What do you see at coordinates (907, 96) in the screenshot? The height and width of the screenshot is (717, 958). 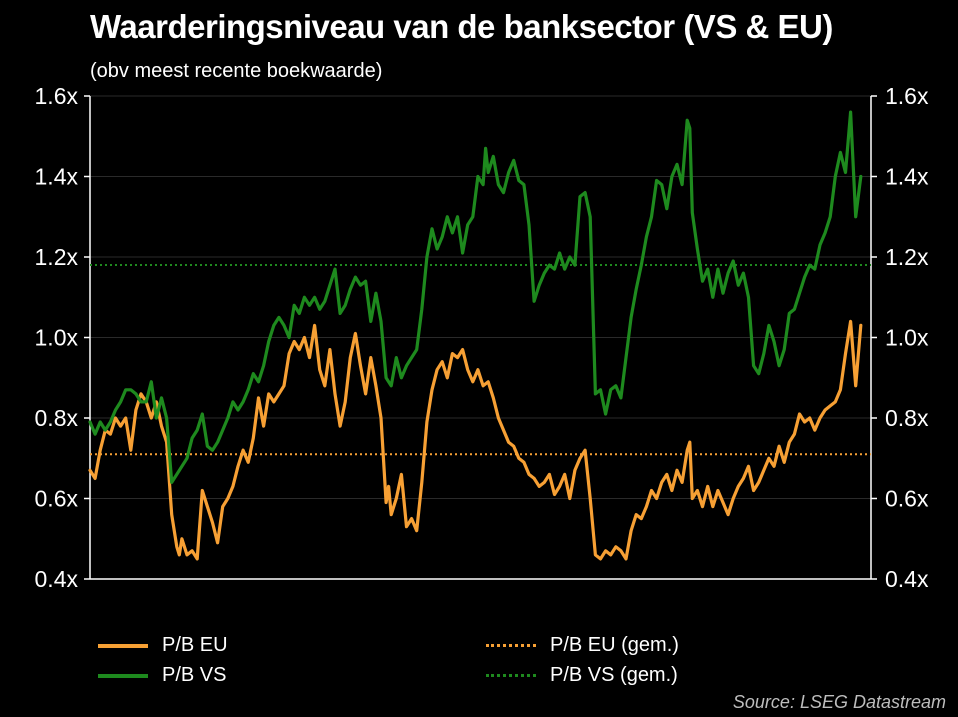 I see `y-tick-label-right-6: 1.6x` at bounding box center [907, 96].